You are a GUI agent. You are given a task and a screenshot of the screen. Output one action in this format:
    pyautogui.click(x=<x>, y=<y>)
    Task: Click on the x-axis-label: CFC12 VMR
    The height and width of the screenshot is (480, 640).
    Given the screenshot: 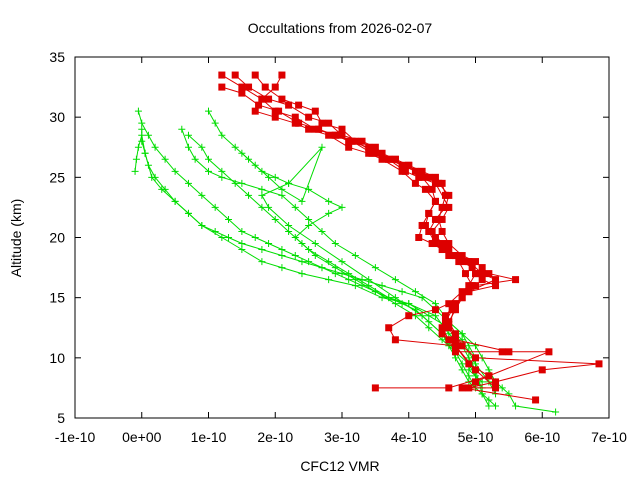 What is the action you would take?
    pyautogui.click(x=339, y=466)
    